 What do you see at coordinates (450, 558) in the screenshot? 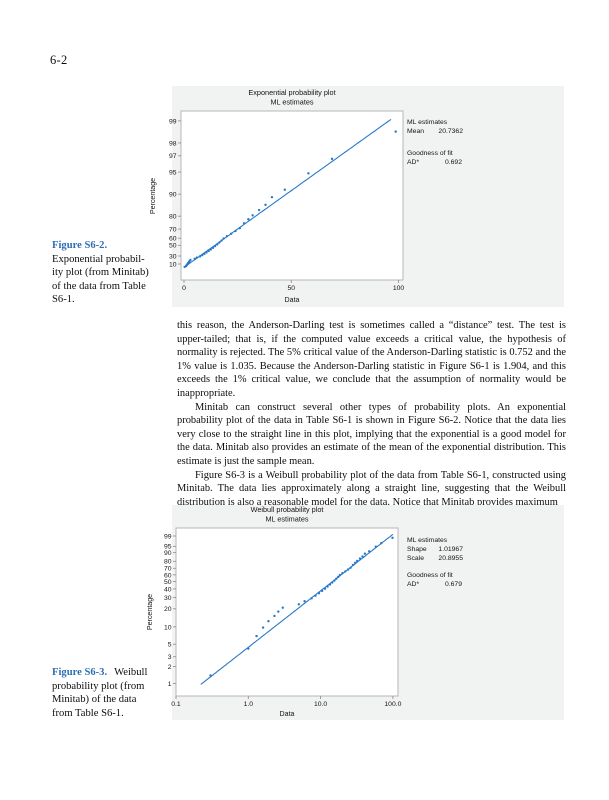
I see `legend-scale-value: 20.8955` at bounding box center [450, 558].